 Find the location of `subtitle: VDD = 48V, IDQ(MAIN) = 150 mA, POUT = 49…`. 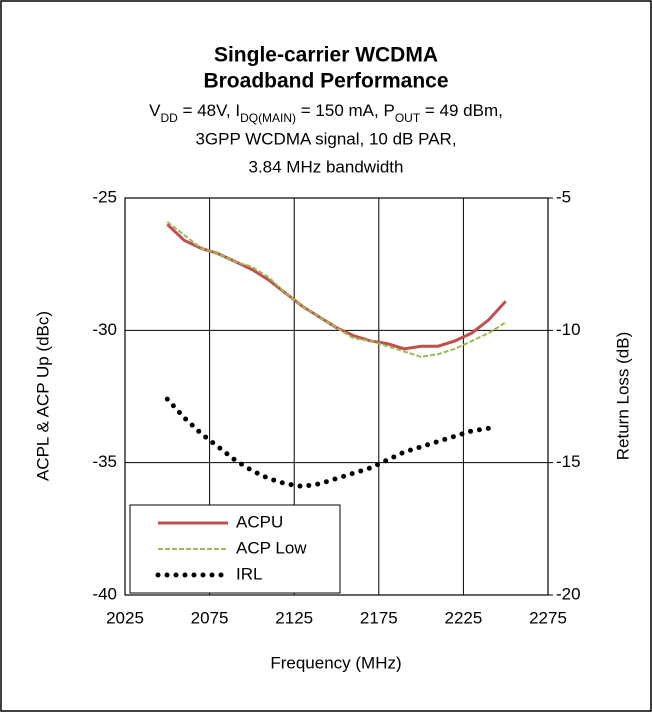

subtitle: VDD = 48V, IDQ(MAIN) = 150 mA, POUT = 49… is located at coordinates (326, 113).